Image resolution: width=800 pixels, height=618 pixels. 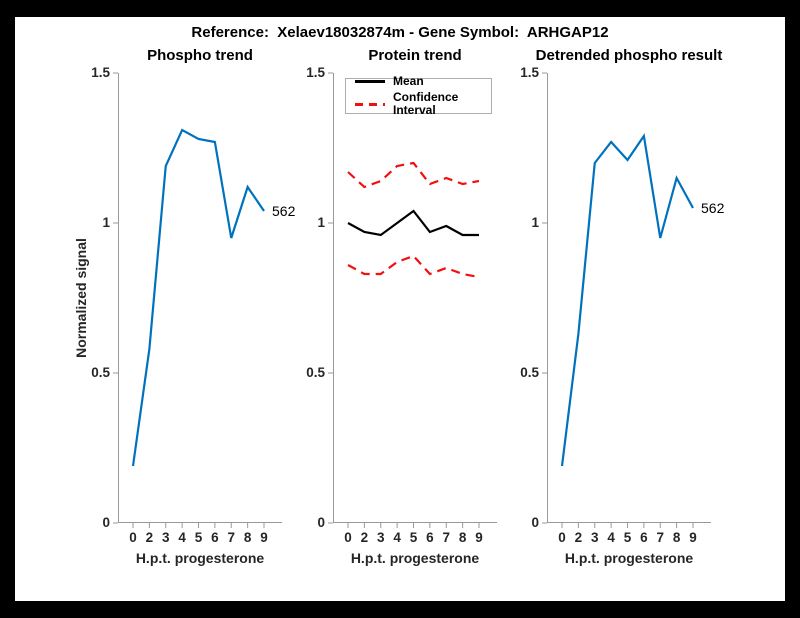 I want to click on subplot-title-phospho: Phospho trend, so click(x=200, y=55).